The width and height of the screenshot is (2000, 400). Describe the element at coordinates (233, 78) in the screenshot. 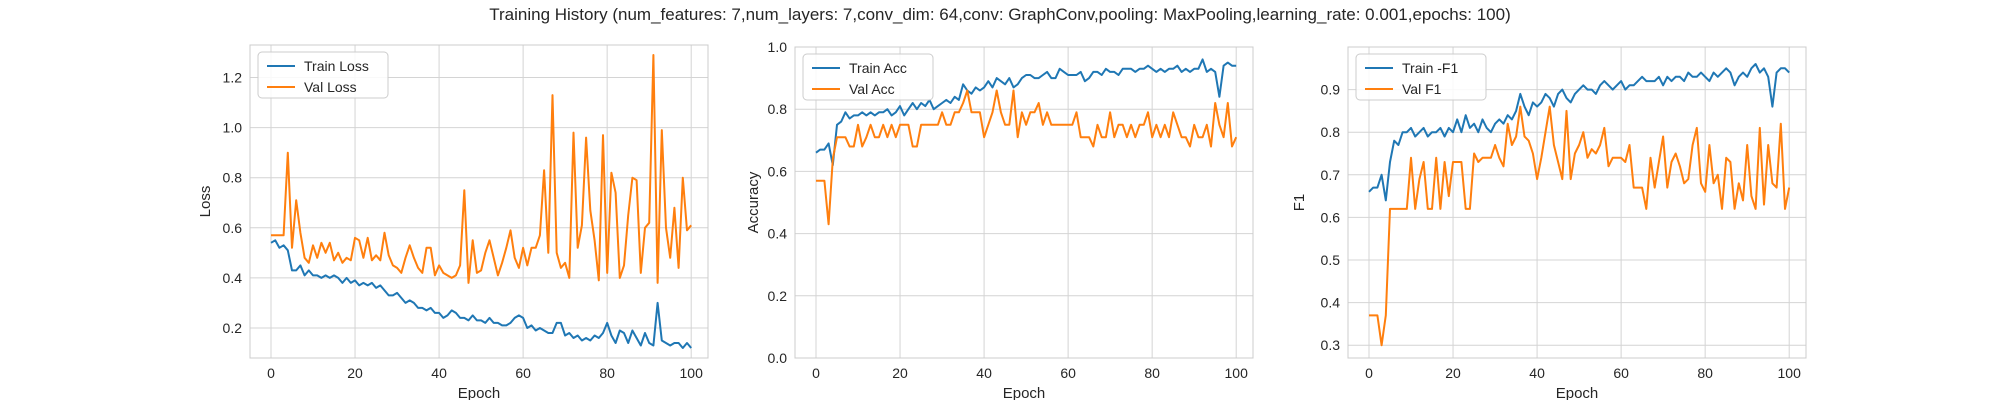

I see `y-tick-label: 1.2` at that location.